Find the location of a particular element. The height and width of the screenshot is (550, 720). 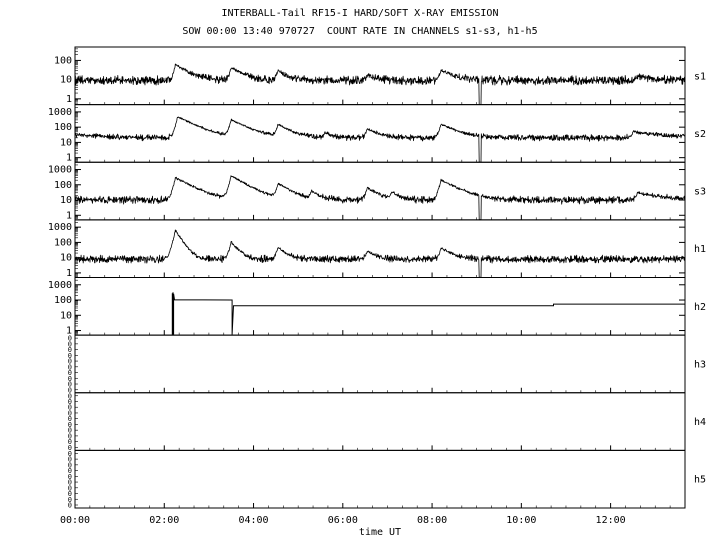

panel-label-h3: h3 is located at coordinates (700, 364).